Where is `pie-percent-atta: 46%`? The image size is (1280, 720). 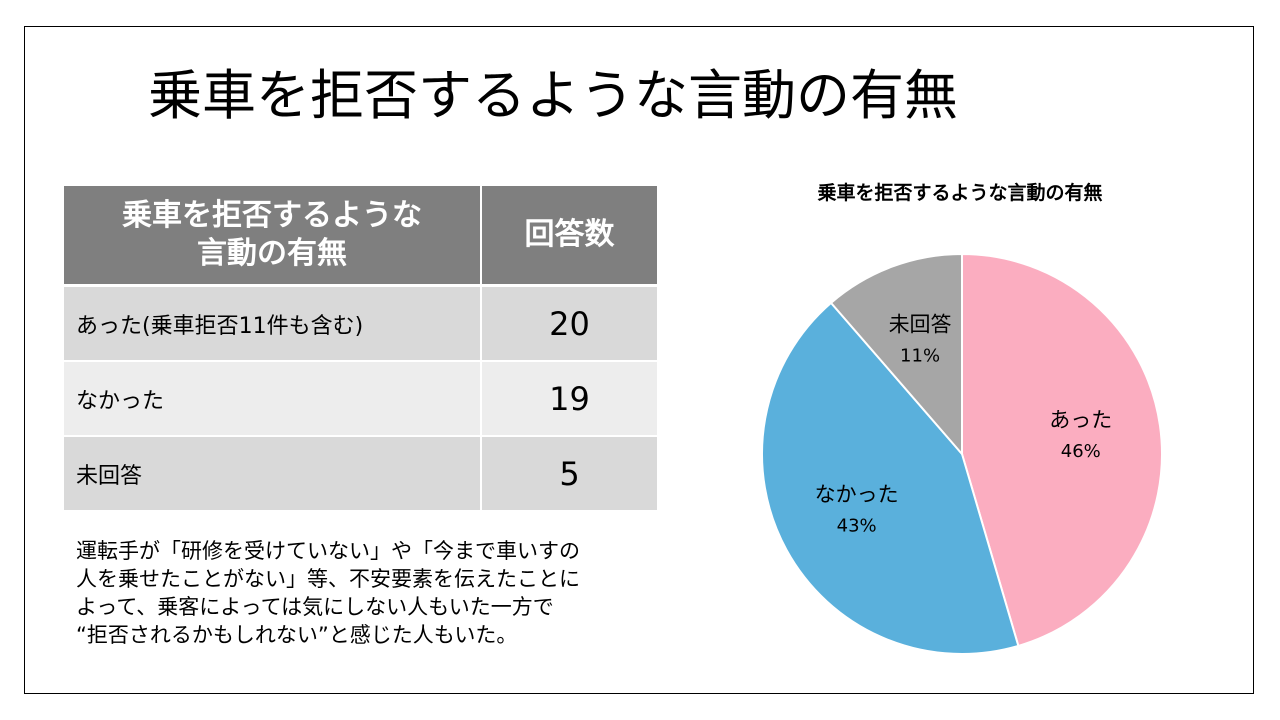
pie-percent-atta: 46% is located at coordinates (1081, 451).